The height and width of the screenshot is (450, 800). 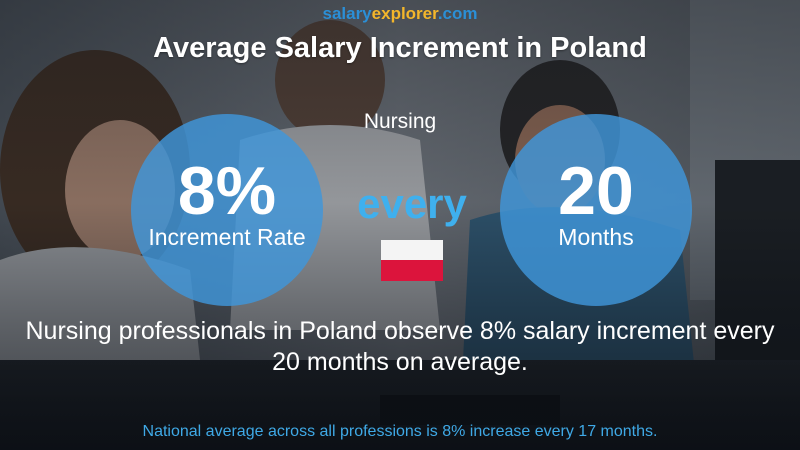 What do you see at coordinates (400, 48) in the screenshot?
I see `page-title: Average Salary Increment in Poland` at bounding box center [400, 48].